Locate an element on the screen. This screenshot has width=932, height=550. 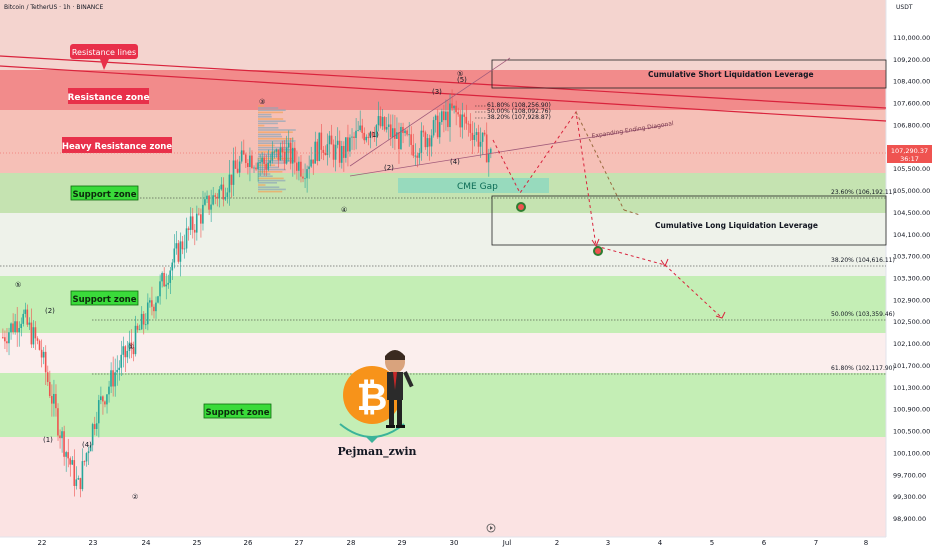
resistance-zone-label: Resistance zone is located at coordinates (108, 96).